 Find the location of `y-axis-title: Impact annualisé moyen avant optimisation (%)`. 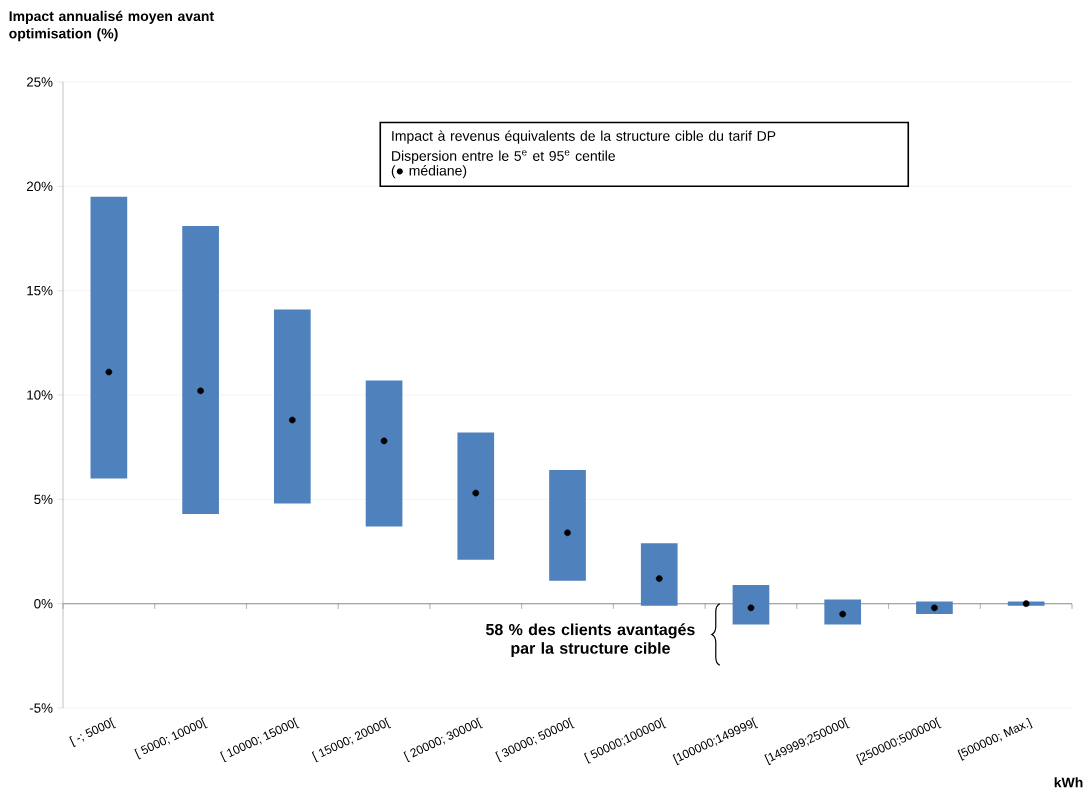

y-axis-title: Impact annualisé moyen avant optimisation (%) is located at coordinates (111, 26).